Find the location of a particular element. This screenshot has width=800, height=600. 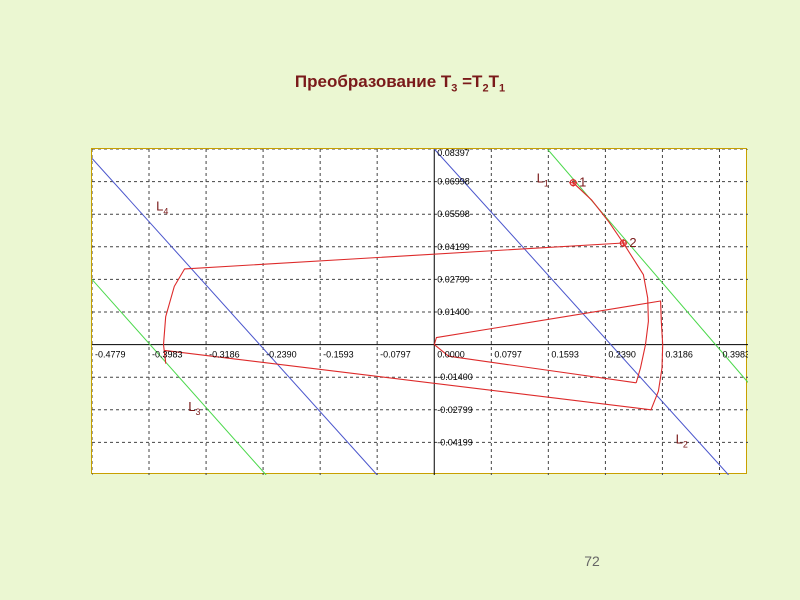

y-tick-label: 0.04199 is located at coordinates (453, 247).